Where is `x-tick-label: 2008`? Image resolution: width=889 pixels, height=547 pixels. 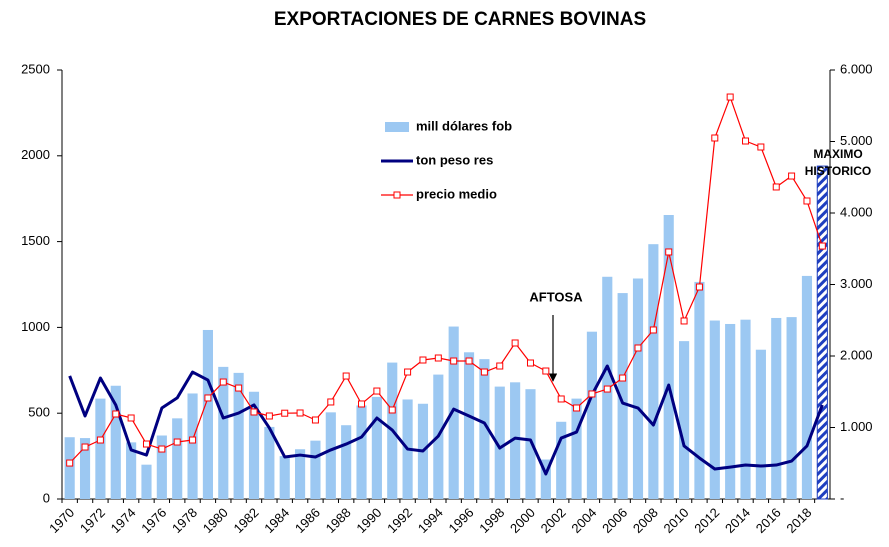 x-tick-label: 2008 is located at coordinates (645, 520).